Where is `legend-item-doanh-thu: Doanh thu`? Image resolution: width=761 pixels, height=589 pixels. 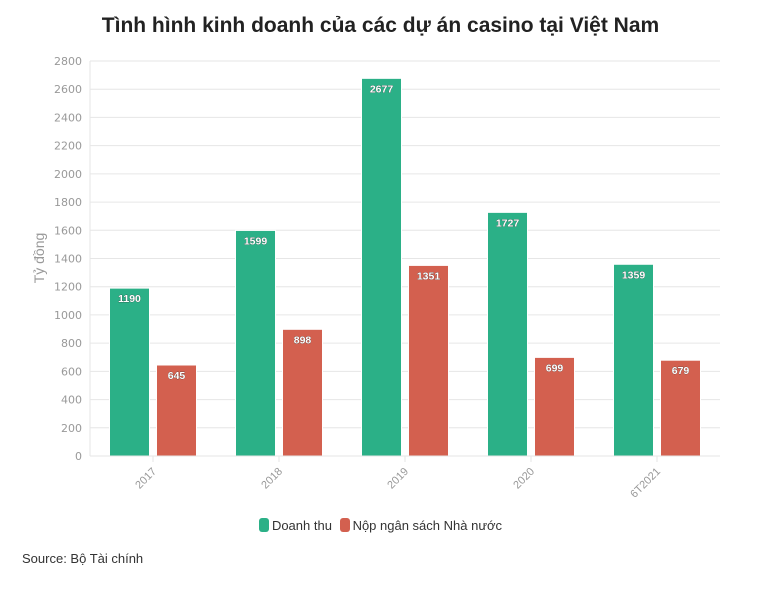 legend-item-doanh-thu: Doanh thu is located at coordinates (295, 525).